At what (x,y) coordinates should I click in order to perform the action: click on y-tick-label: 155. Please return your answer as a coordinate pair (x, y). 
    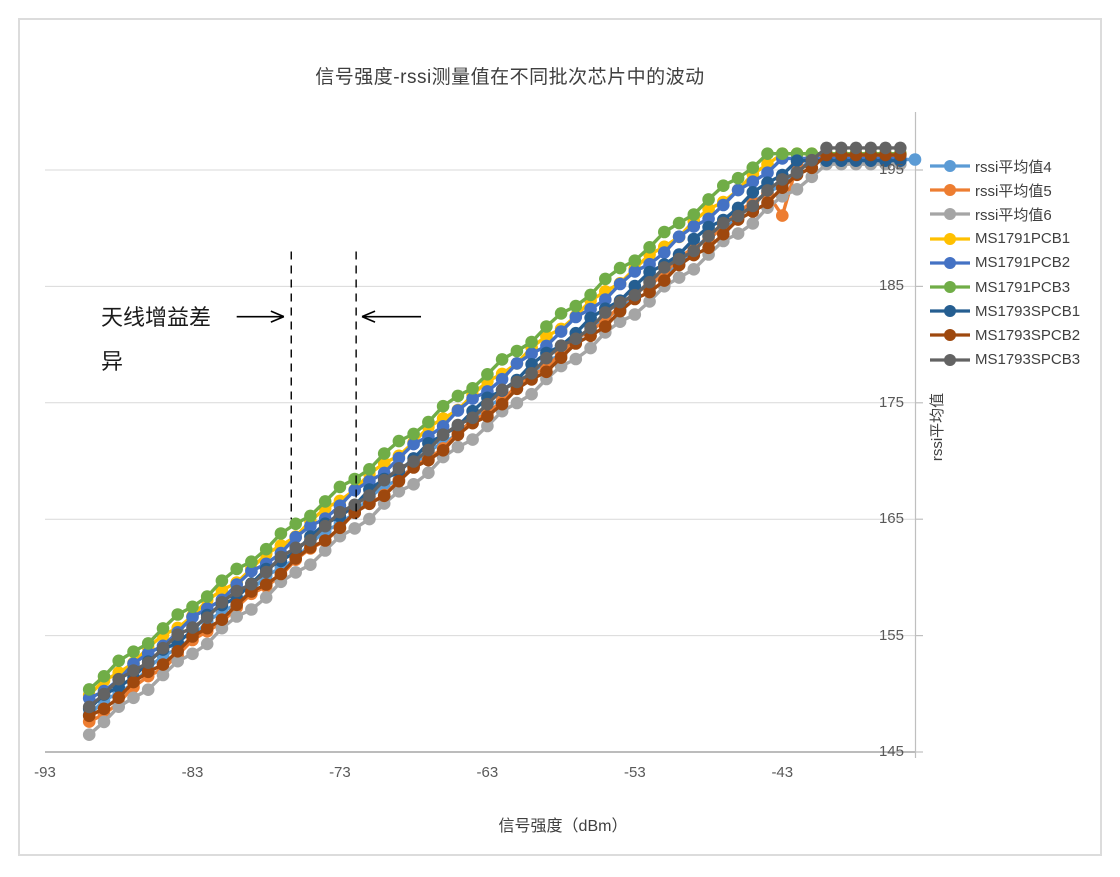
    Looking at the image, I should click on (891, 635).